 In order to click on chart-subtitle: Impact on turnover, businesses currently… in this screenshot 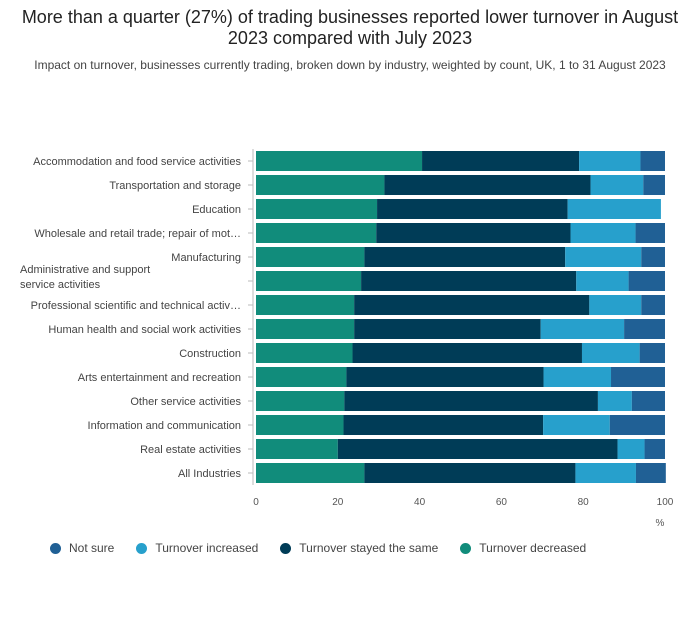, I will do `click(350, 65)`.